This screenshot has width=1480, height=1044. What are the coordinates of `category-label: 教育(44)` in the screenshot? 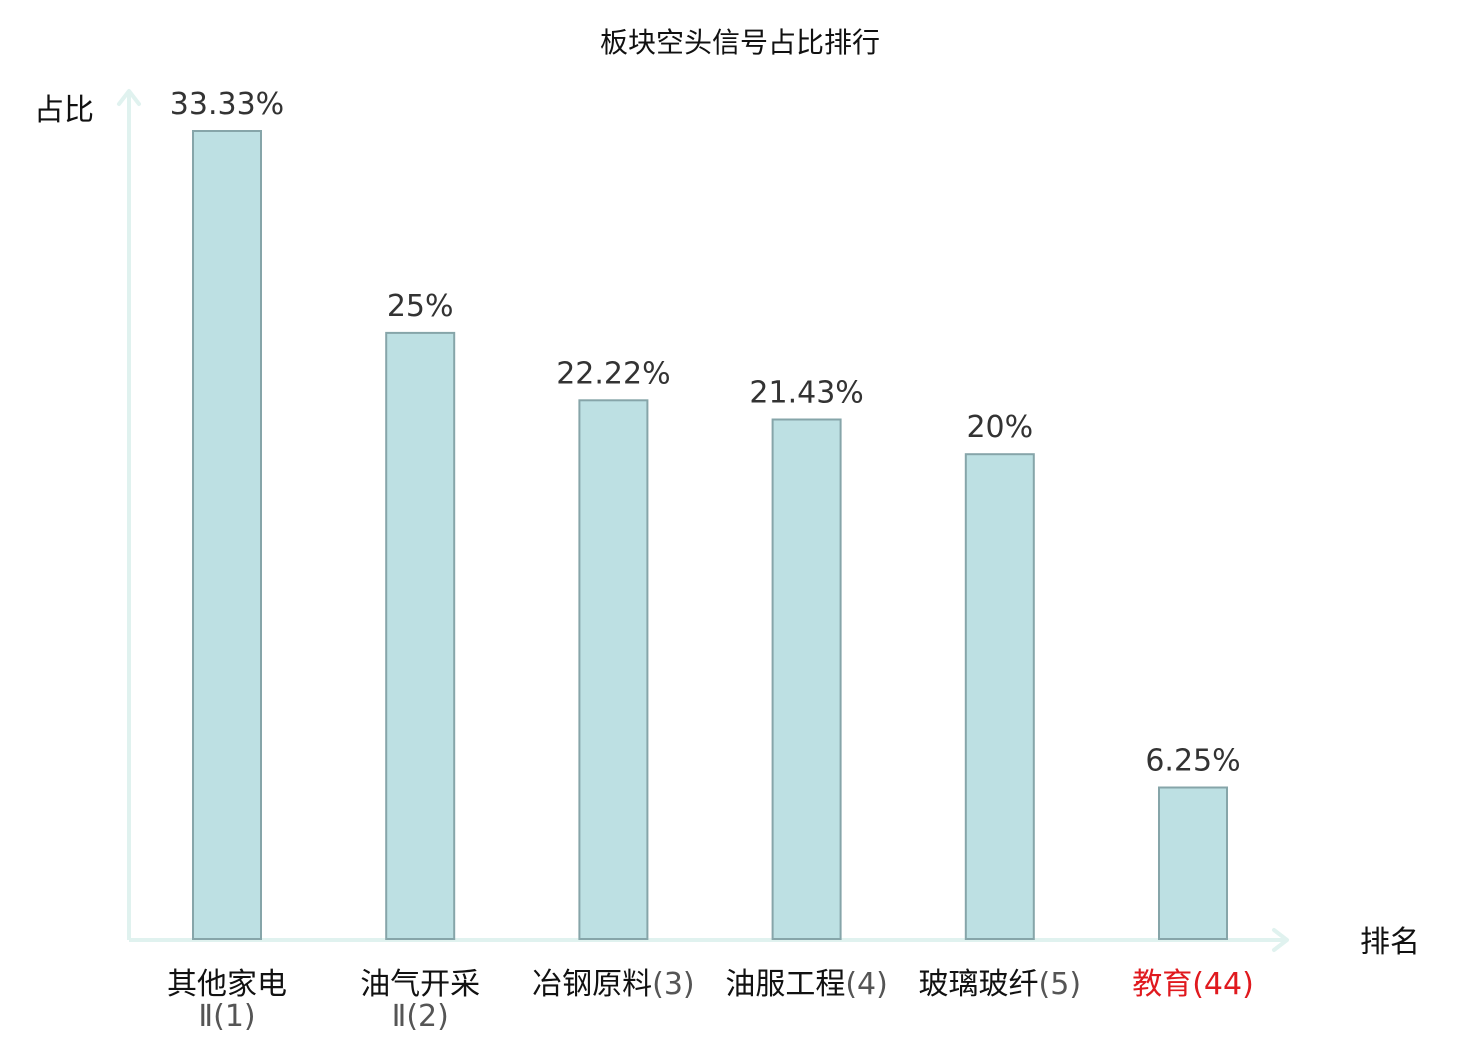 It's located at (1193, 984).